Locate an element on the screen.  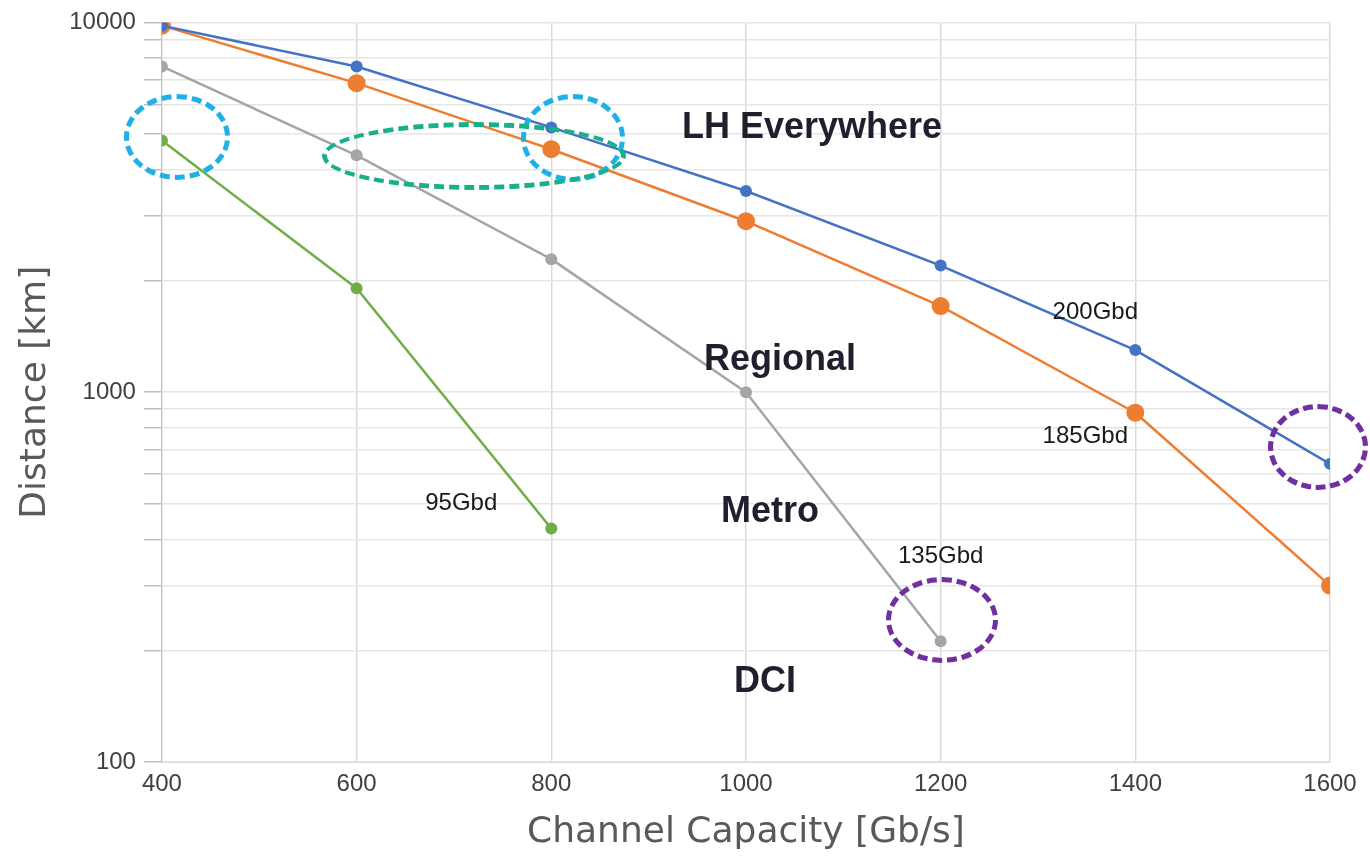
y-tick-label: 1000 is located at coordinates (109, 390).